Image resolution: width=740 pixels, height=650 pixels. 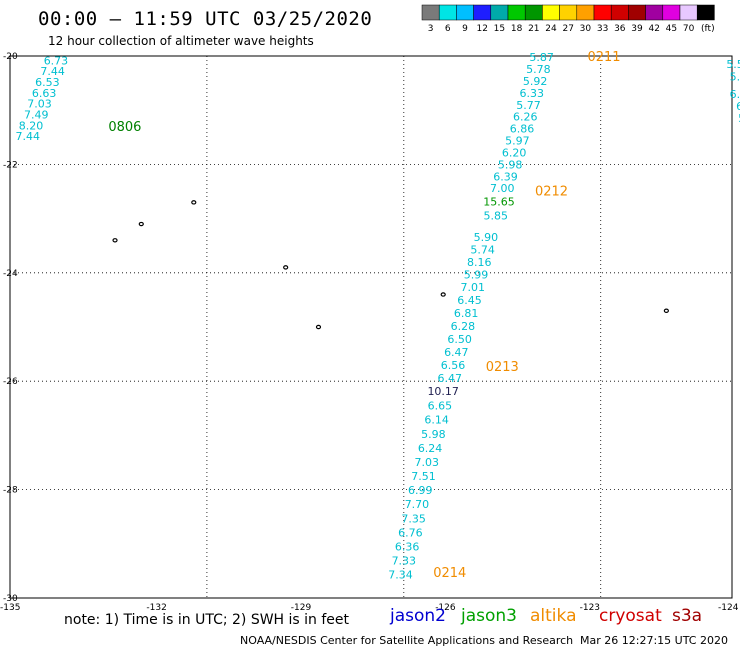 I want to click on swh-value-label: 5.90, so click(x=486, y=237).